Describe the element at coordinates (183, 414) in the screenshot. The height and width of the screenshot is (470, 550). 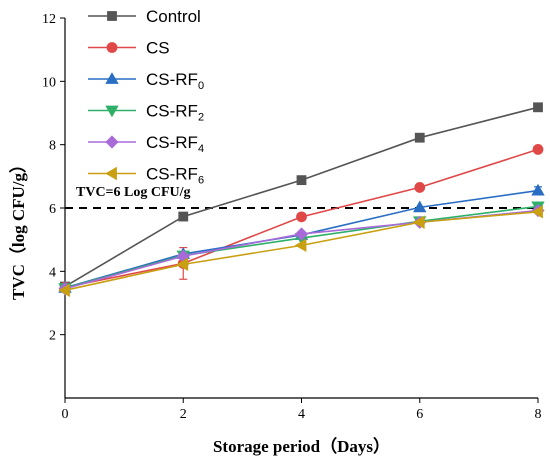
I see `x-tick-label: 2` at that location.